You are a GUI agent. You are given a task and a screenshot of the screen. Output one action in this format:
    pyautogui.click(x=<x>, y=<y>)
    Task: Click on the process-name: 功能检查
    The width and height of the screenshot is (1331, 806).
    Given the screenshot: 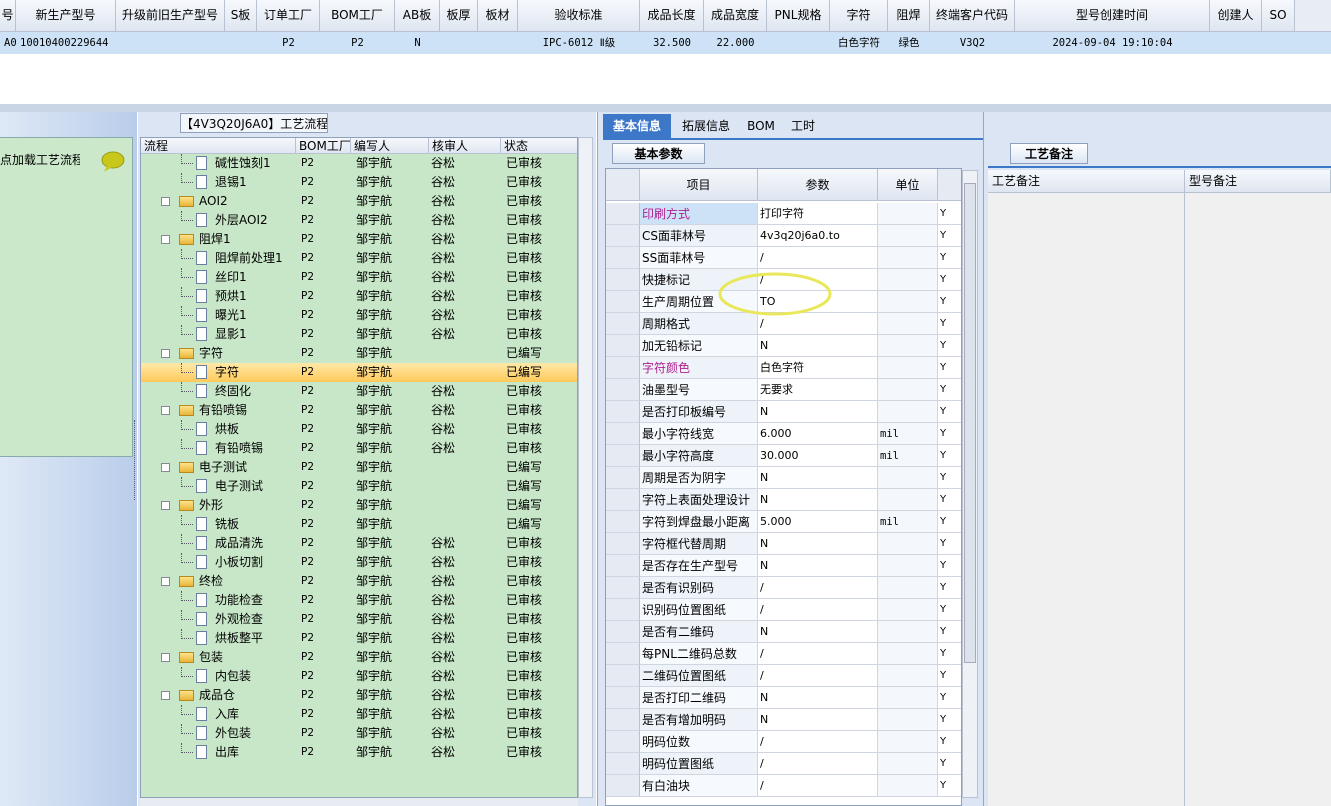 What is the action you would take?
    pyautogui.click(x=239, y=600)
    